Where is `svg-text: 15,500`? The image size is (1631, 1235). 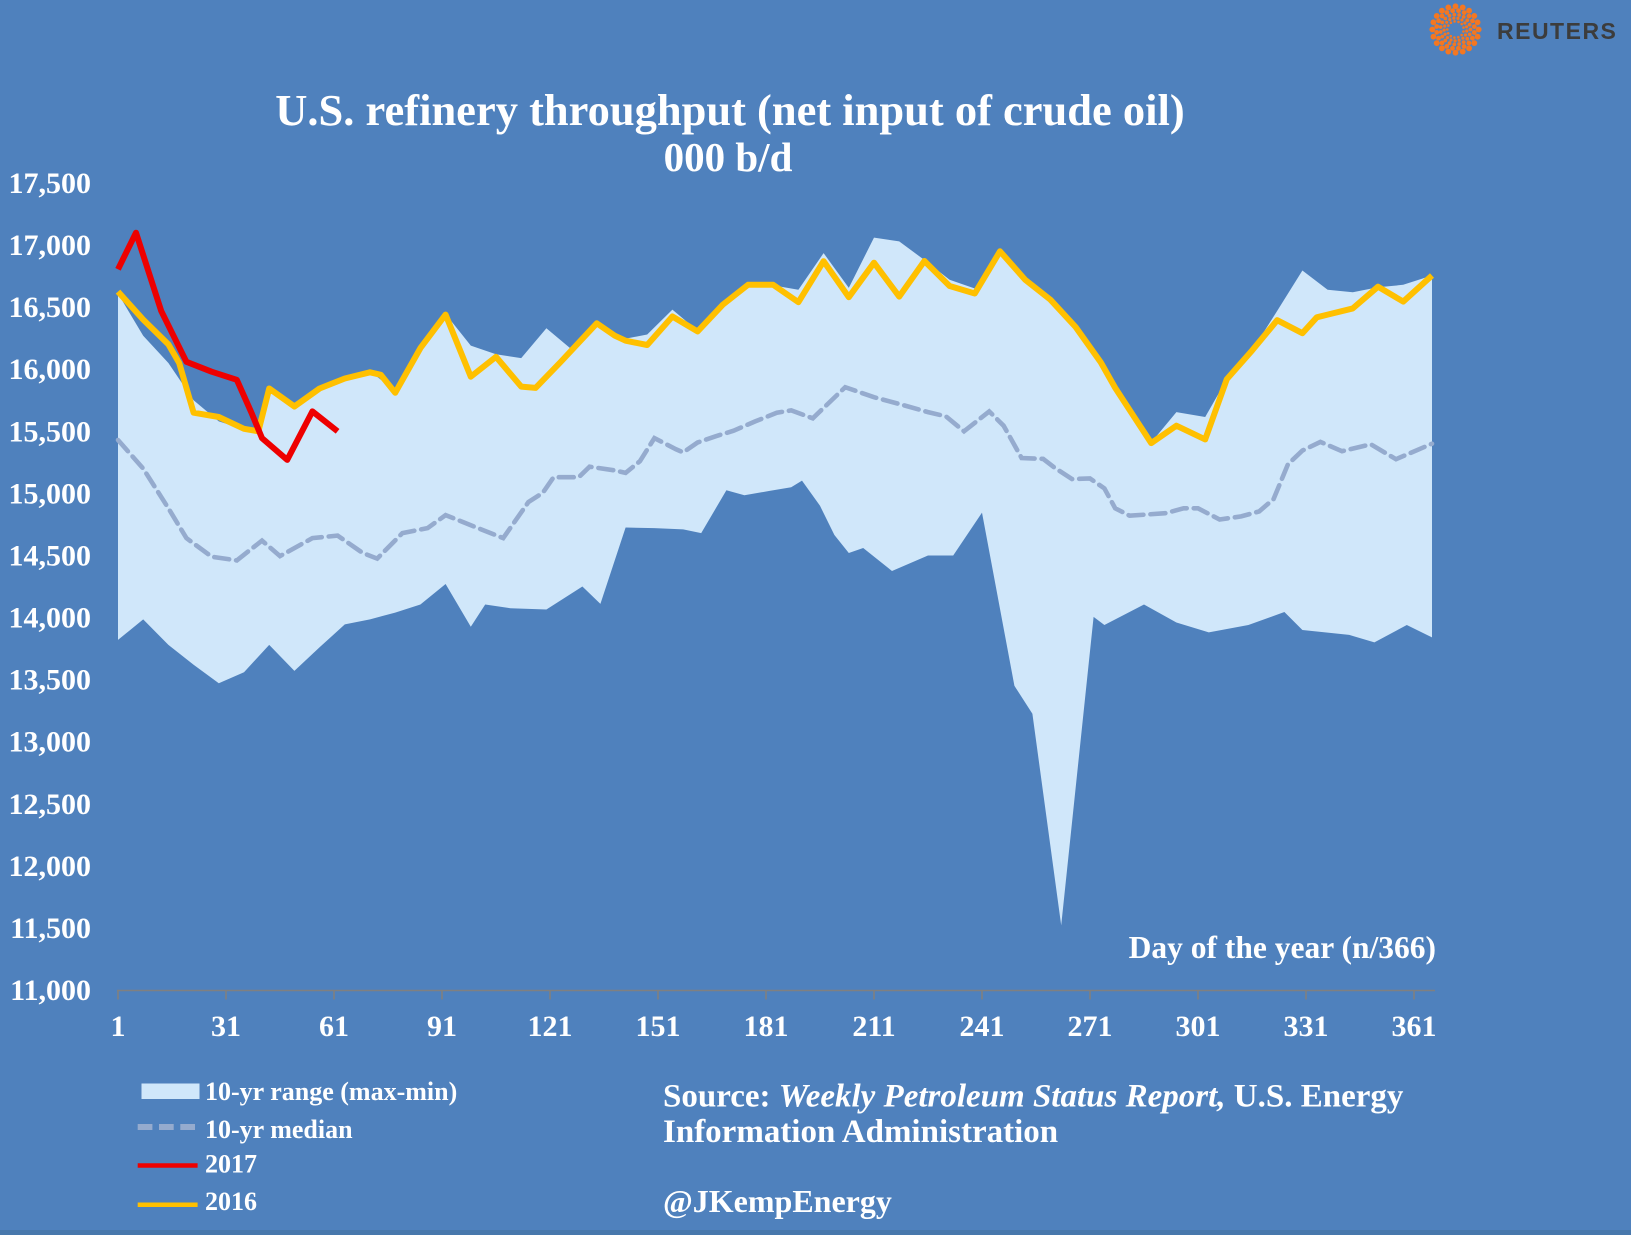 svg-text: 15,500 is located at coordinates (50, 431).